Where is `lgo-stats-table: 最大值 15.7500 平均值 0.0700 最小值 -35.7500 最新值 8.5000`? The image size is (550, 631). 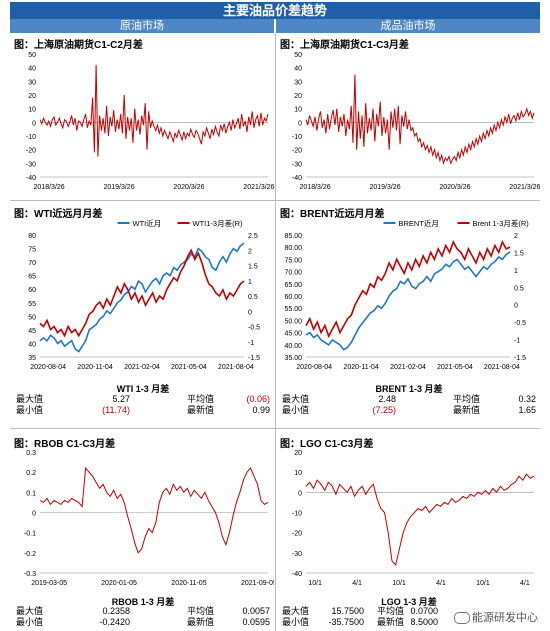
lgo-stats-table: 最大值 15.7500 平均值 0.0700 最小值 -35.7500 最新值 8.5000 is located at coordinates (360, 617).